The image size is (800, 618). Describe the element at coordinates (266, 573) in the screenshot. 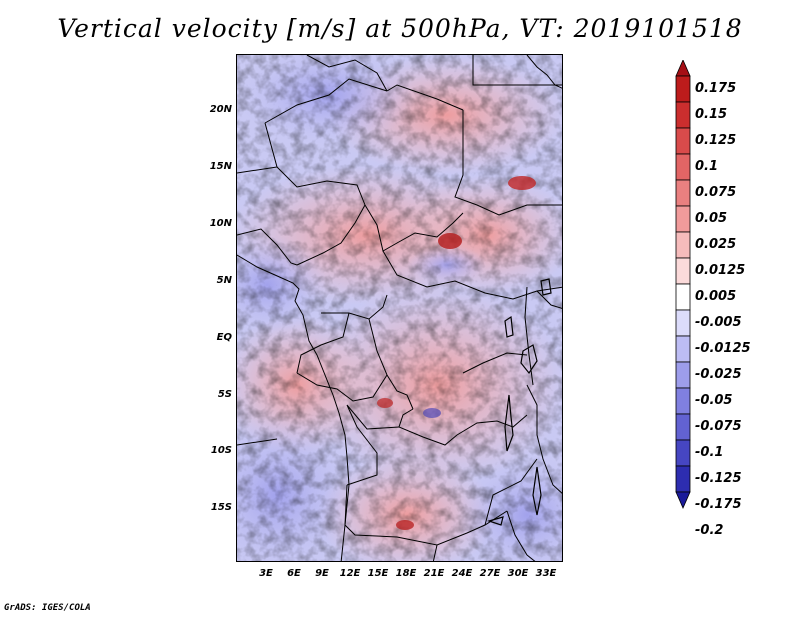

I see `lon-tick-label: 3E` at that location.